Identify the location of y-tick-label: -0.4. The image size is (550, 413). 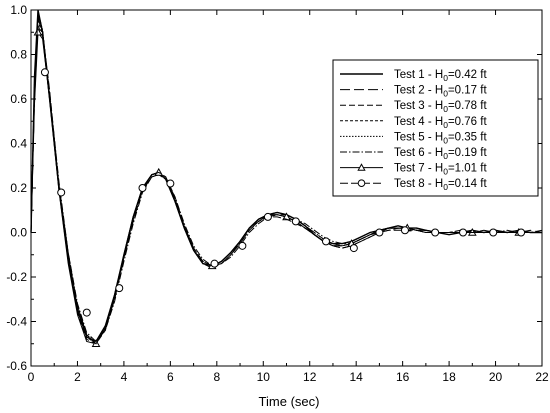
(16, 322).